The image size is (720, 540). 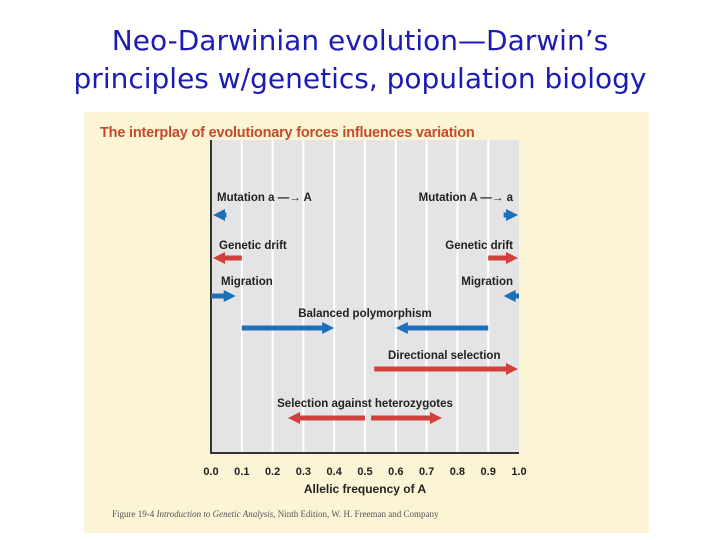 I want to click on x-tick-label: 0.5, so click(x=364, y=472).